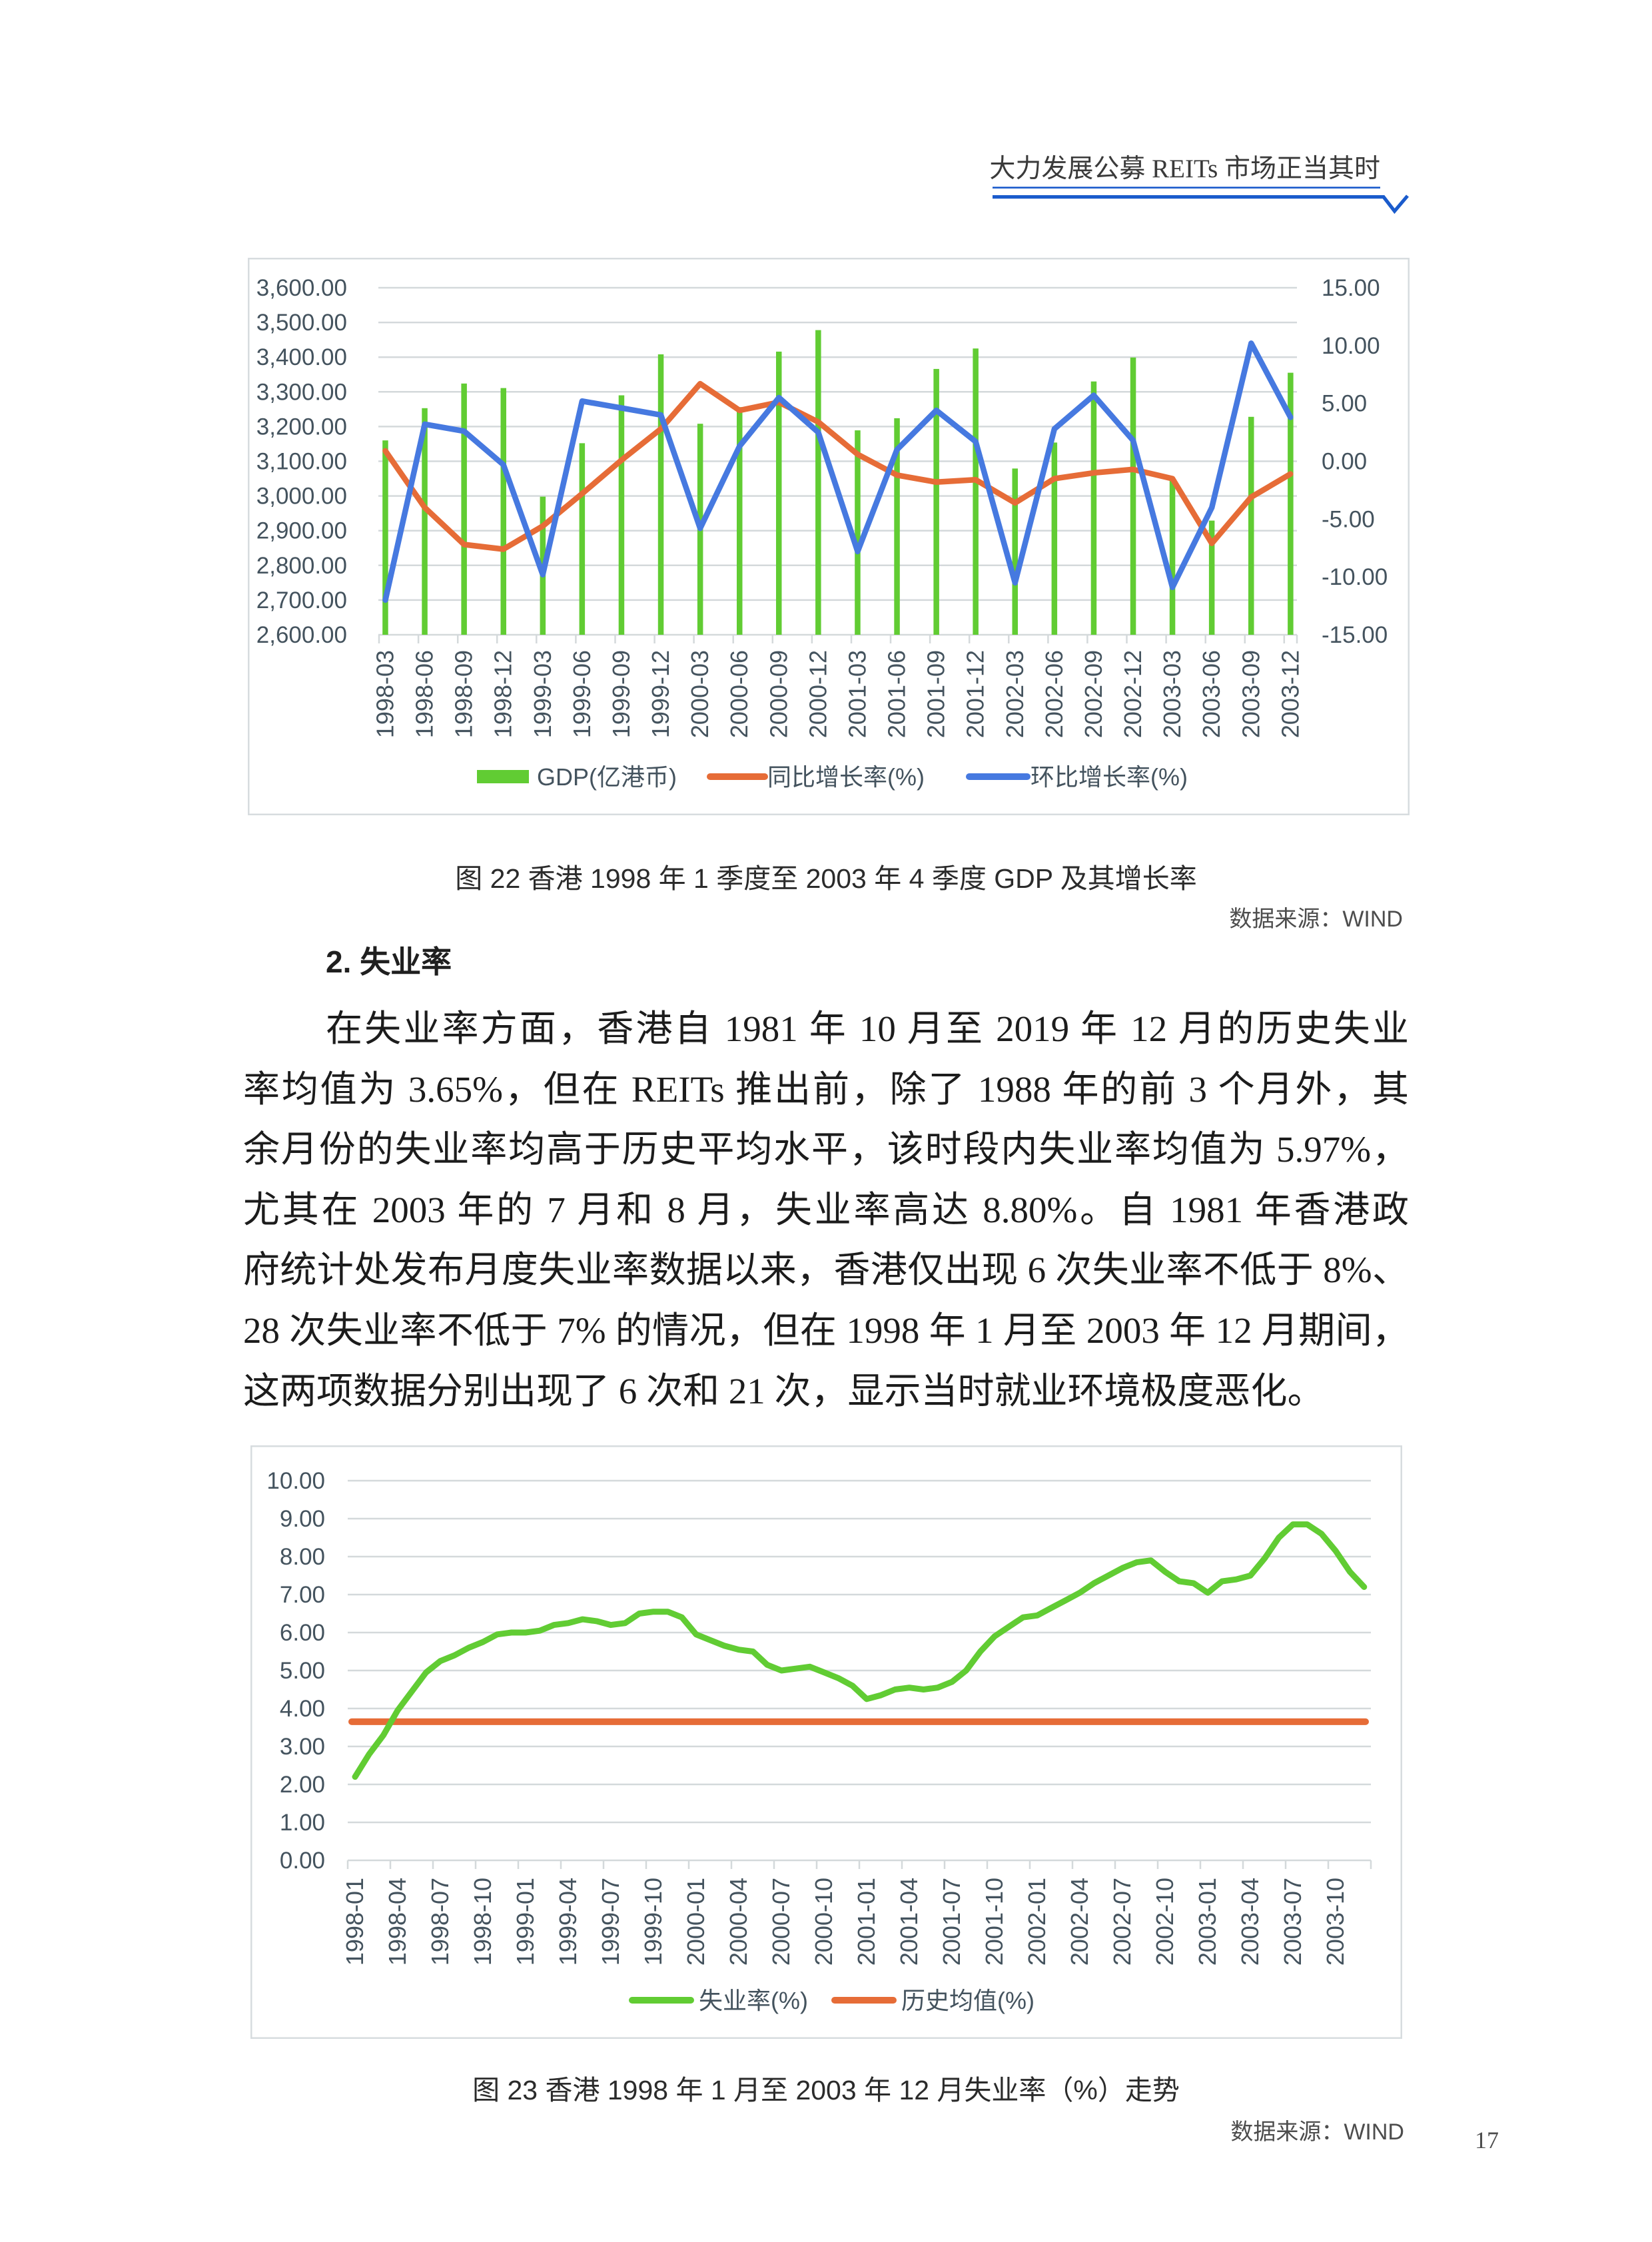 The width and height of the screenshot is (1652, 2242). Describe the element at coordinates (738, 1922) in the screenshot. I see `svg-text: 2000-04` at that location.